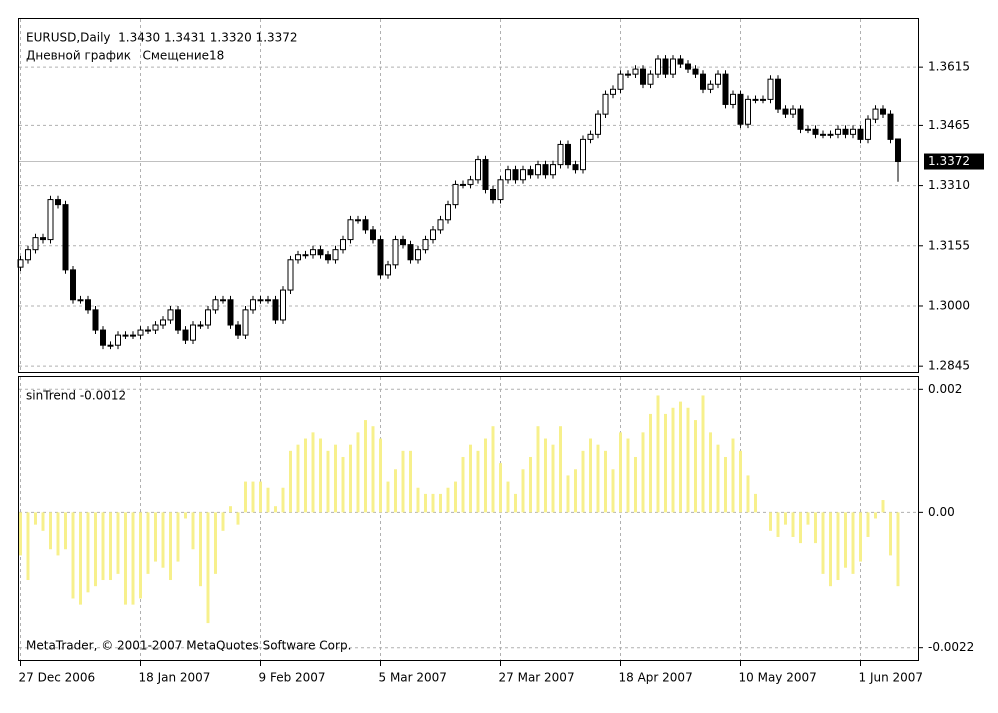  Describe the element at coordinates (891, 678) in the screenshot. I see `x-tick-label: 1 Jun 2007` at that location.